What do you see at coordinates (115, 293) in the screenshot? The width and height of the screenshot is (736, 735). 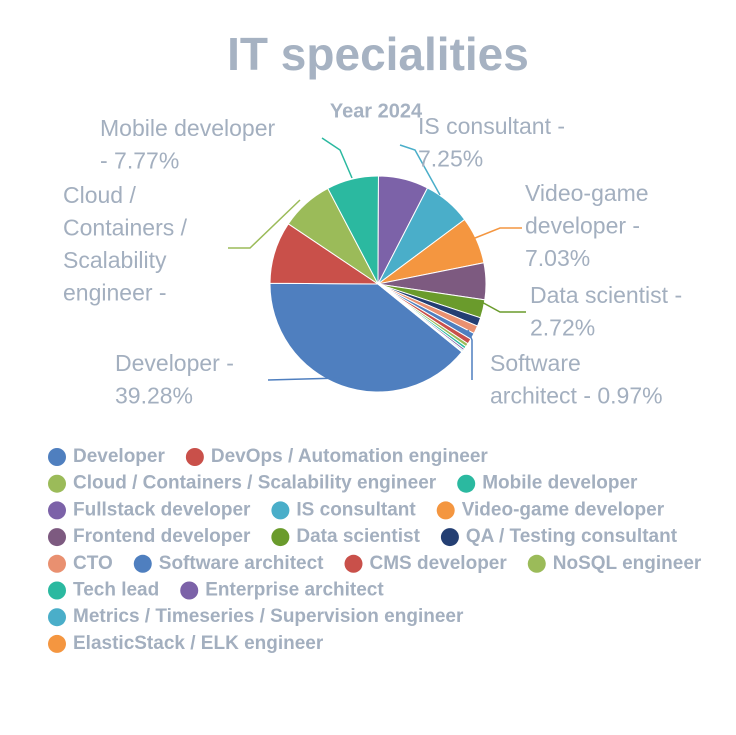 I see `data-label-line: engineer -` at bounding box center [115, 293].